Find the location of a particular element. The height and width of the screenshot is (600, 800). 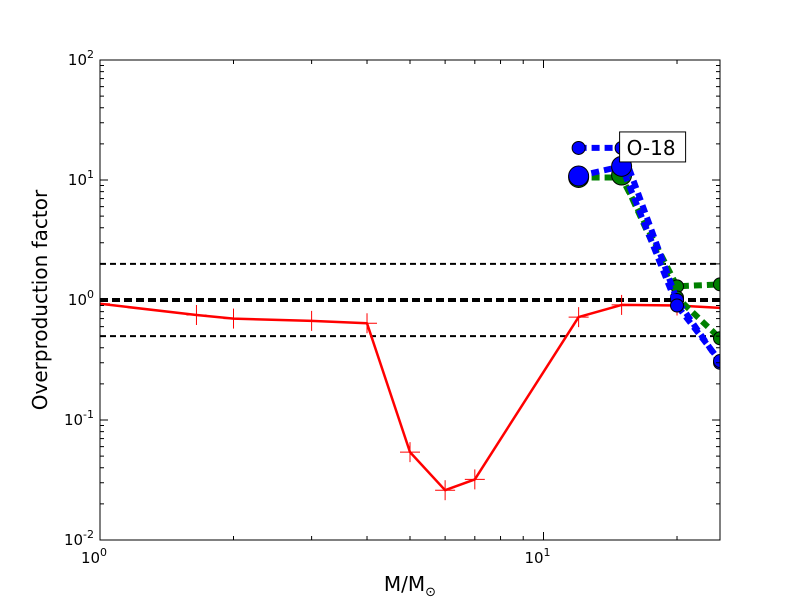

annotation-layer: O-18 is located at coordinates (653, 147).